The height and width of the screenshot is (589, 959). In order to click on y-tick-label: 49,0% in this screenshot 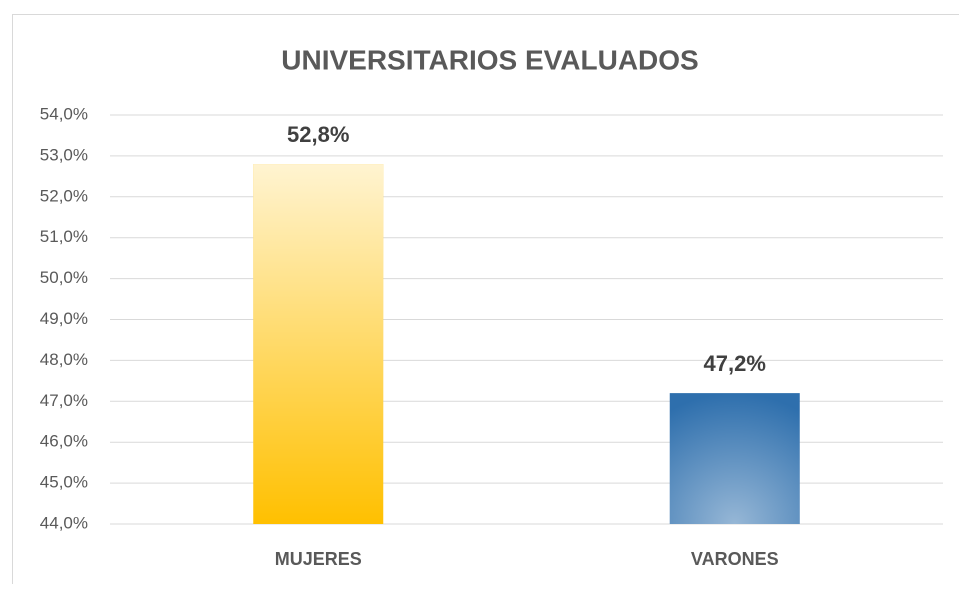, I will do `click(64, 318)`.